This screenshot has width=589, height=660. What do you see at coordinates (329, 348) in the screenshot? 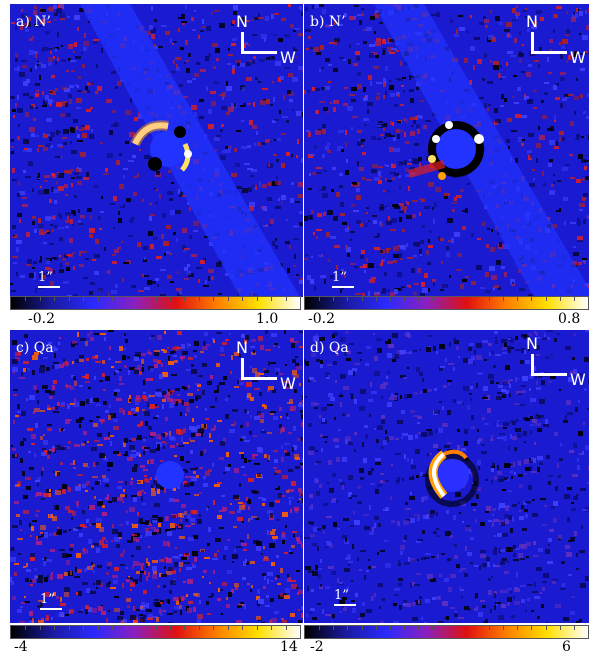
I see `panel-label: d) Qa` at bounding box center [329, 348].